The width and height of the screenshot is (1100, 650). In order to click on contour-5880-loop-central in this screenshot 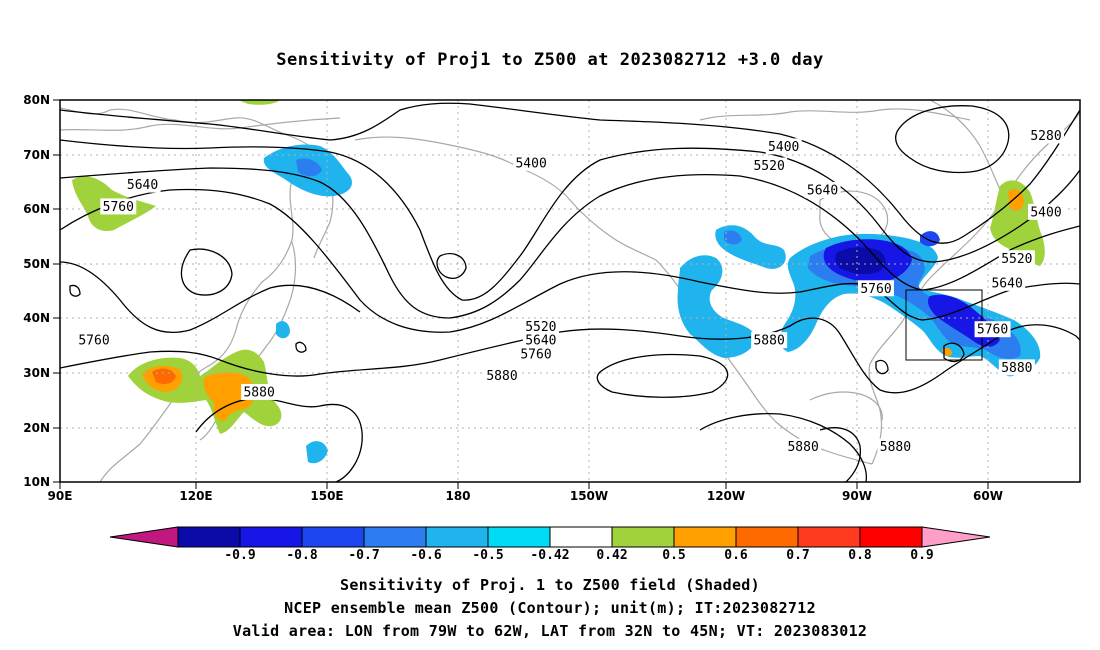, I will do `click(451, 266)`.